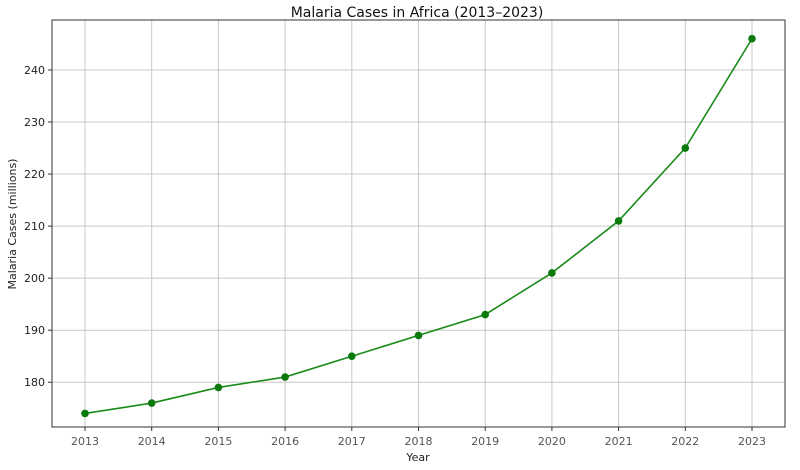 This screenshot has width=800, height=470. I want to click on y-tick-label: 210, so click(34, 226).